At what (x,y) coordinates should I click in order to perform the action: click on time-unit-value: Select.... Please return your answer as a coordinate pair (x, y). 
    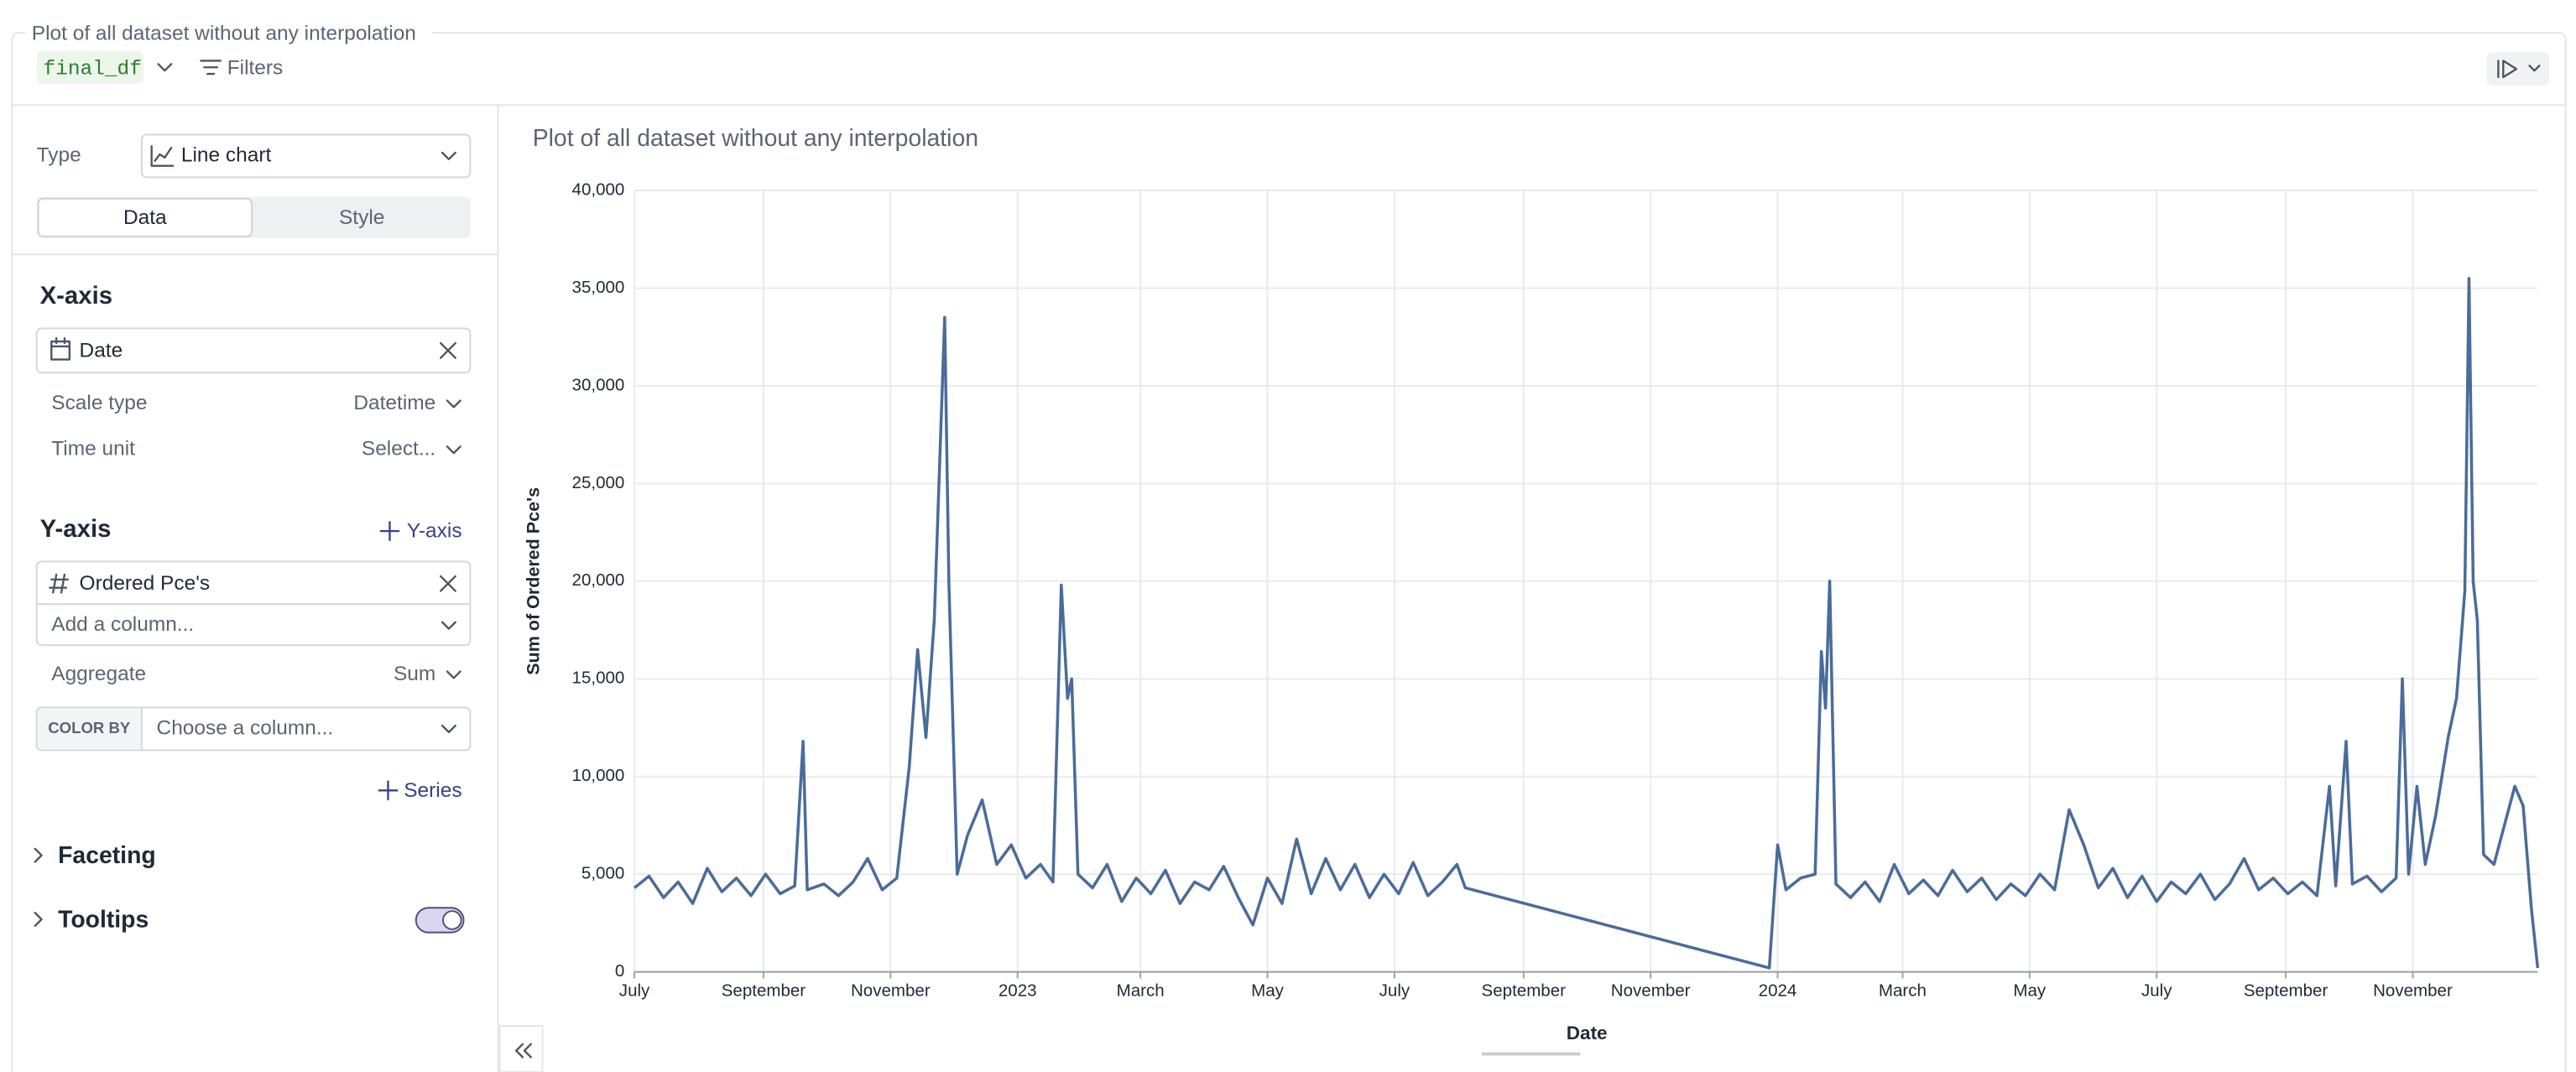
    Looking at the image, I should click on (398, 449).